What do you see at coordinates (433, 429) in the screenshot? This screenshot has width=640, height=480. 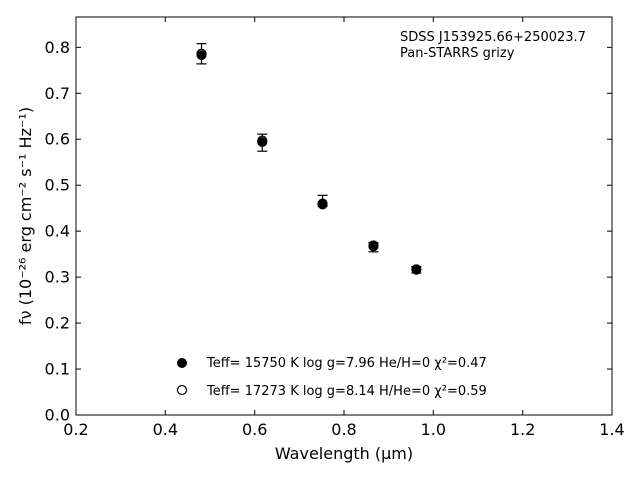 I see `x-tick-label: 1.0` at bounding box center [433, 429].